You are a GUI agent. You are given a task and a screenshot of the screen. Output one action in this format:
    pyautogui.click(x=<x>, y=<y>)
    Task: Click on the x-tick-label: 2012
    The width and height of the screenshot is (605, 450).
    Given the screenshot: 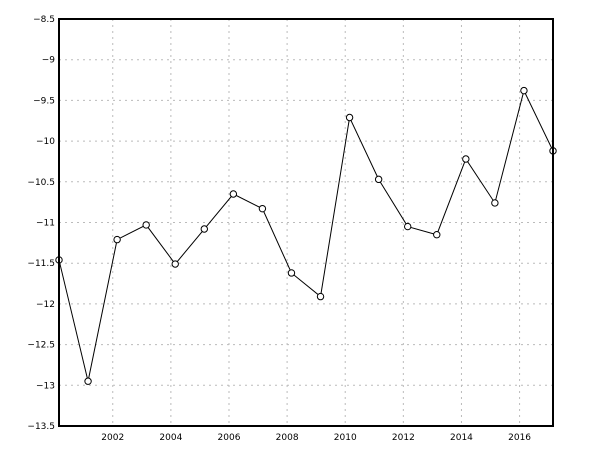 What is the action you would take?
    pyautogui.click(x=403, y=438)
    